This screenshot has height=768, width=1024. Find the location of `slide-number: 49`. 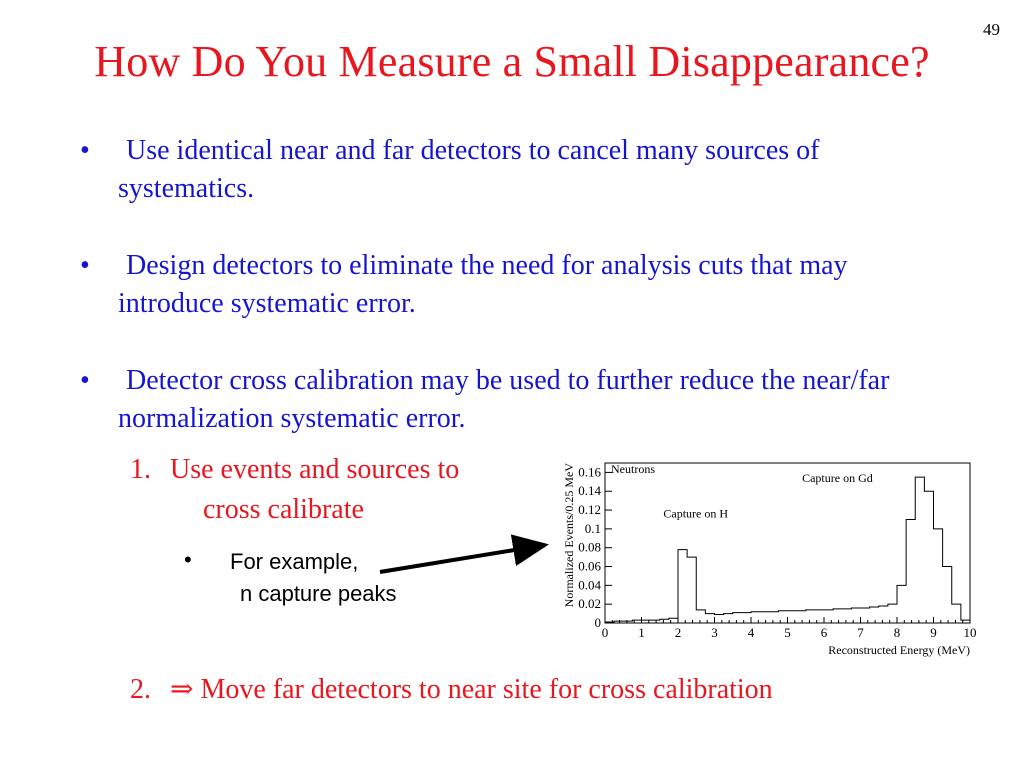

slide-number: 49 is located at coordinates (991, 29).